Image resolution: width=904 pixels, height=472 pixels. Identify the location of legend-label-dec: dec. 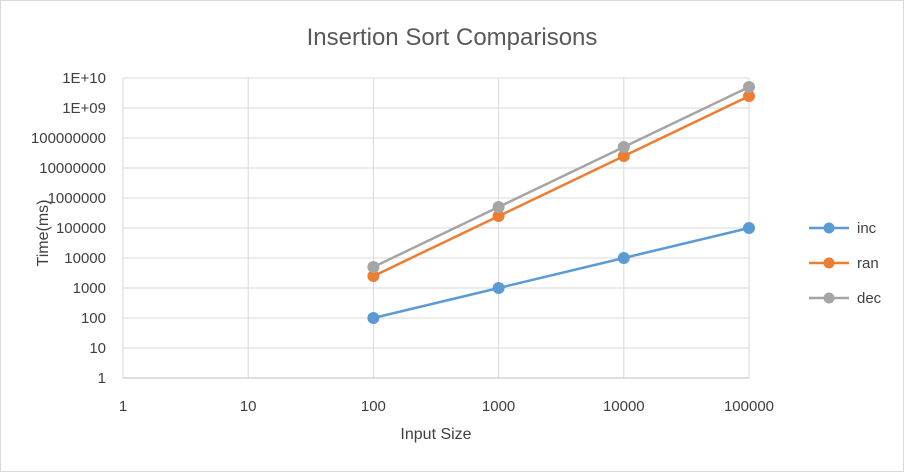
(869, 298).